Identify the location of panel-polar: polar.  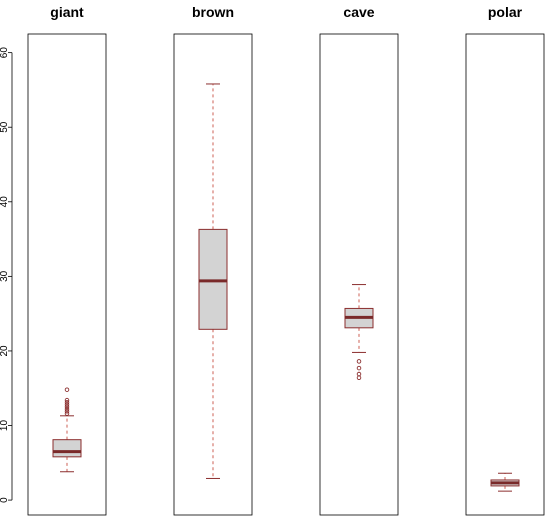
(505, 260).